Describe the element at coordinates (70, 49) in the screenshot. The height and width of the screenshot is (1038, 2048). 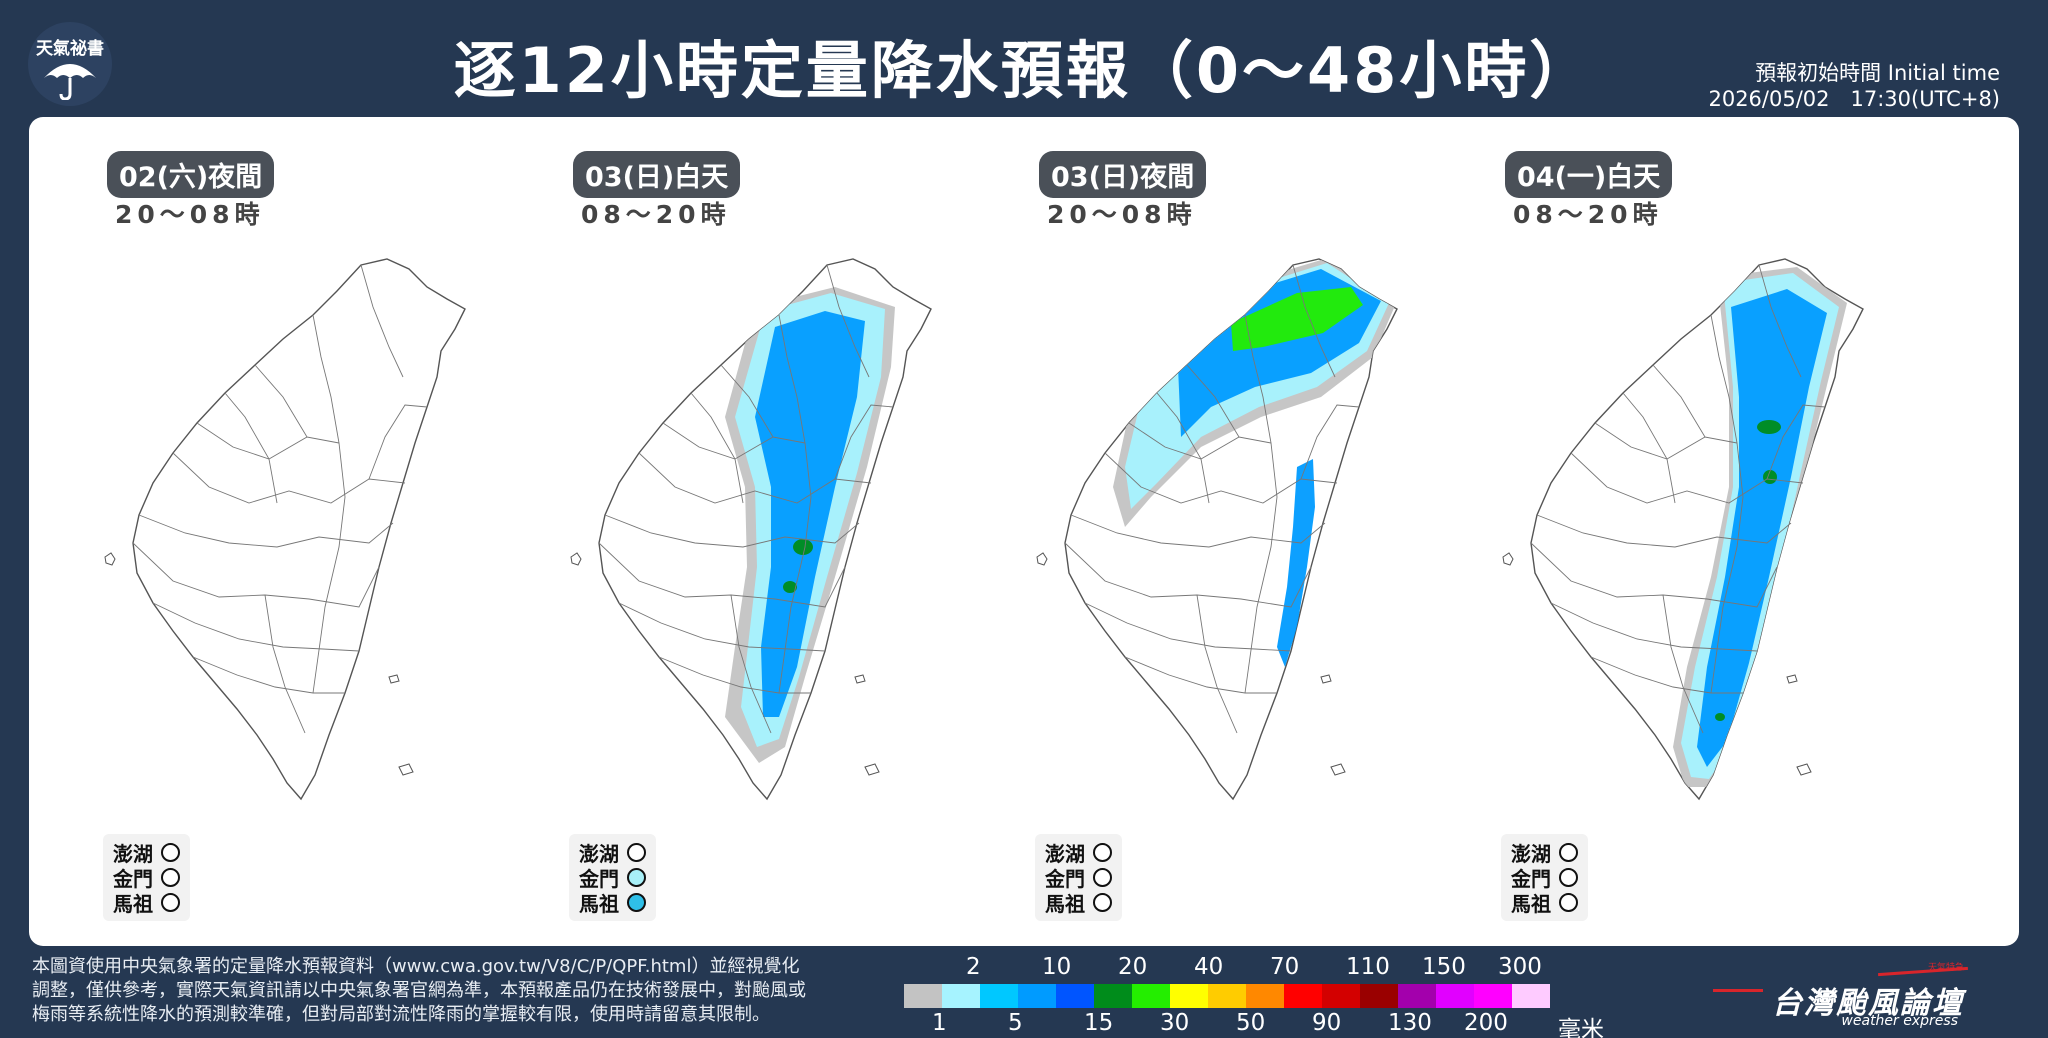
I see `logo-text: 天氣祕書` at that location.